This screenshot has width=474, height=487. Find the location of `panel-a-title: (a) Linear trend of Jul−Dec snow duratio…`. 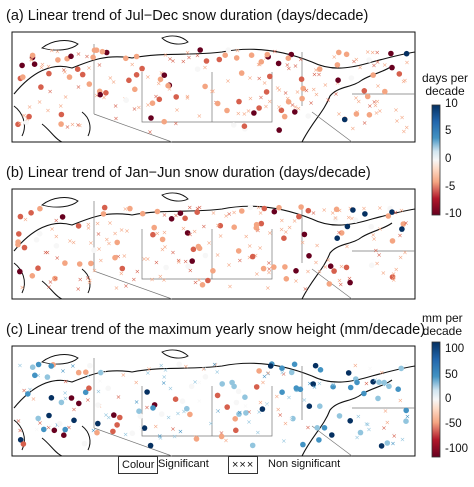

panel-a-title: (a) Linear trend of Jul−Dec snow duratio… is located at coordinates (187, 16).